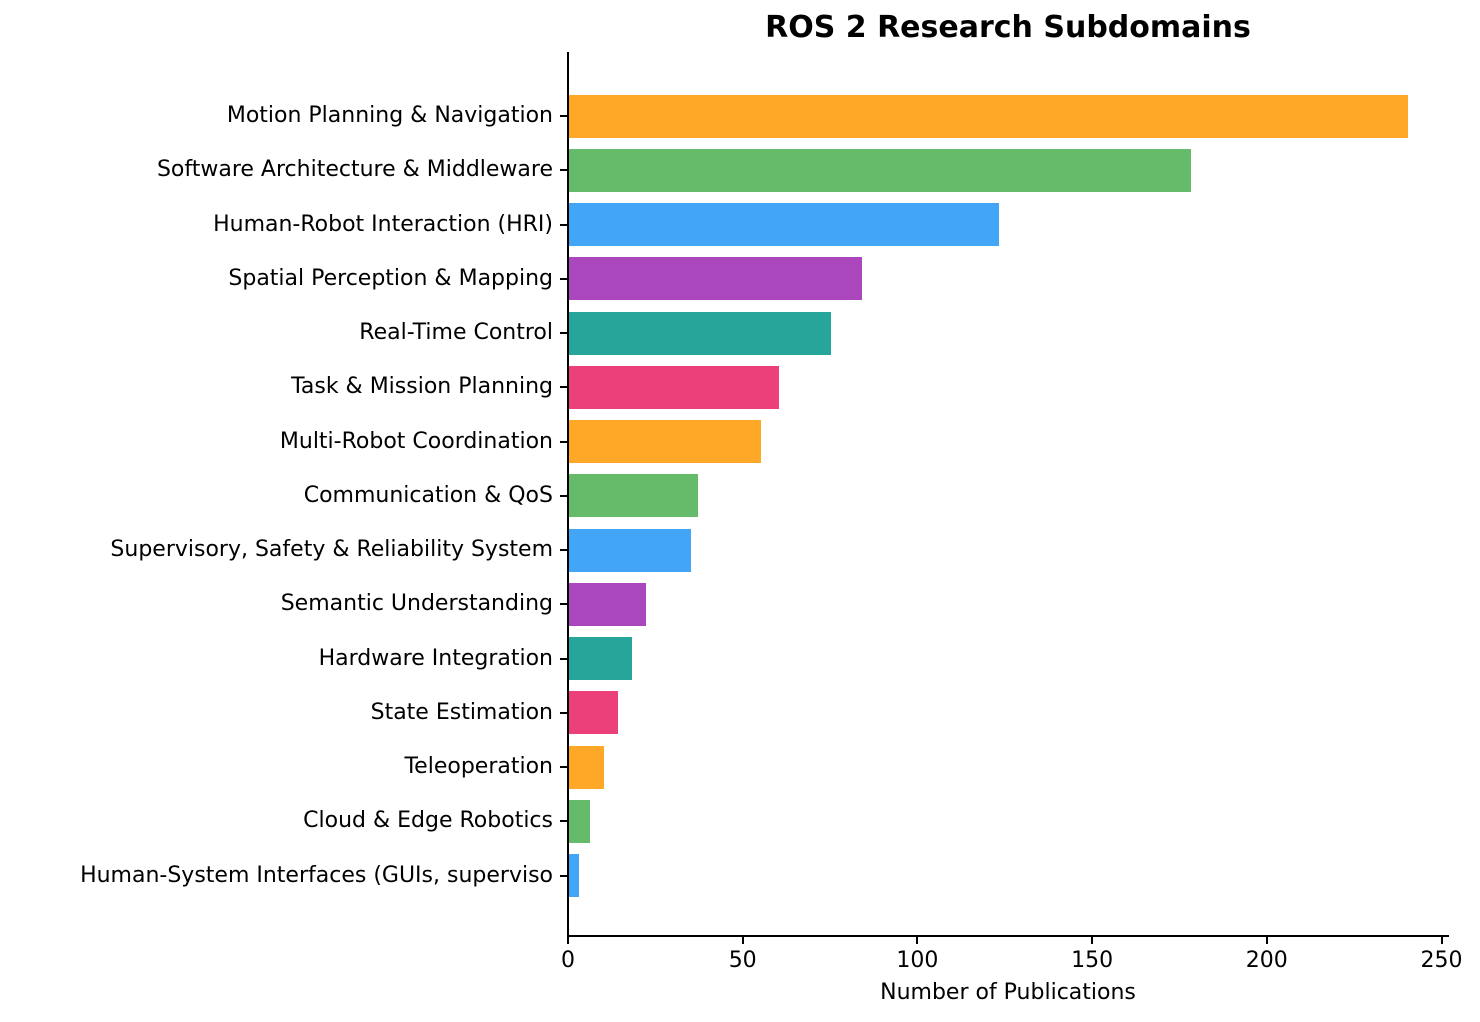  Describe the element at coordinates (742, 960) in the screenshot. I see `x-tick-label: 50` at that location.